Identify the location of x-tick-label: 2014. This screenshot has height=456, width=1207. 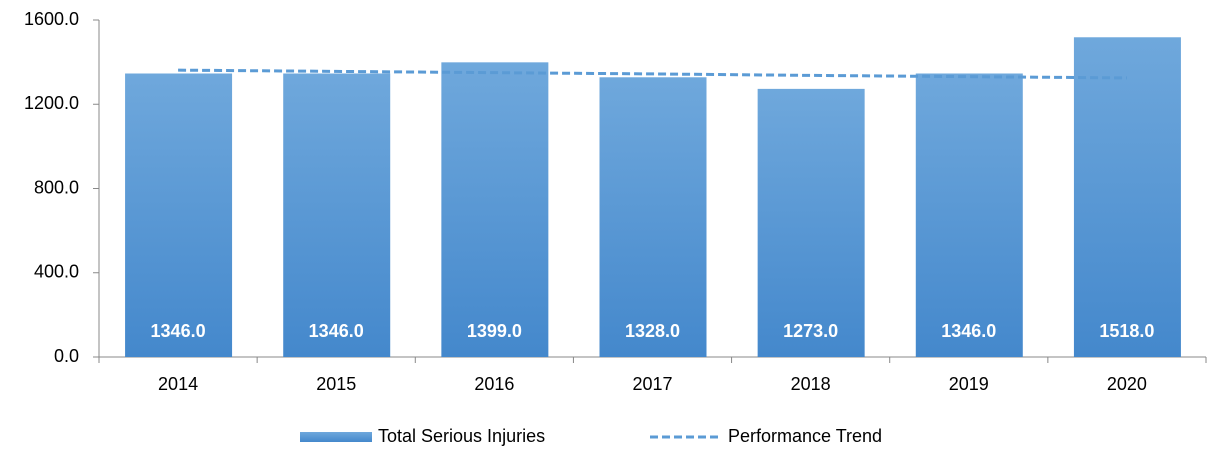
(178, 384).